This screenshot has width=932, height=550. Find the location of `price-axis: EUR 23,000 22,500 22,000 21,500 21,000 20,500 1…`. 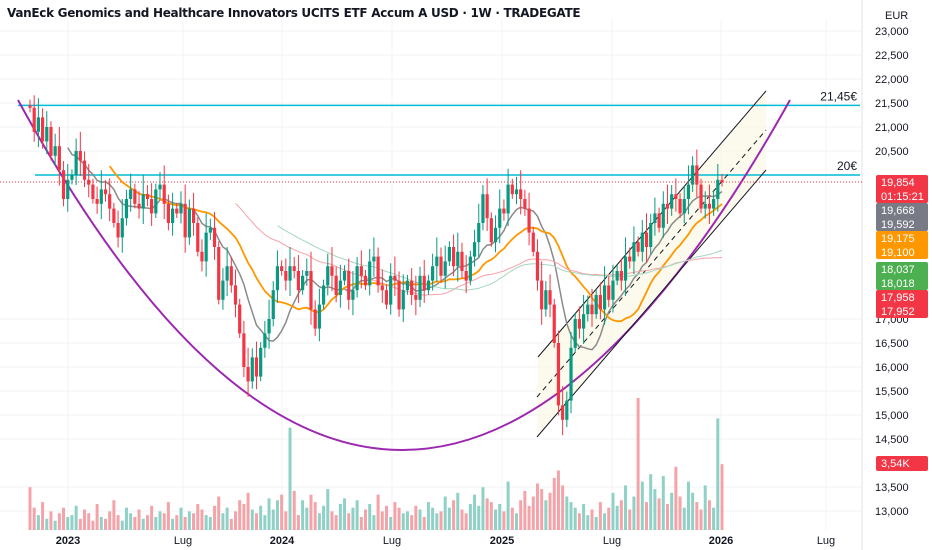

price-axis: EUR 23,000 22,500 22,000 21,500 21,000 20,500 1… is located at coordinates (892, 264).